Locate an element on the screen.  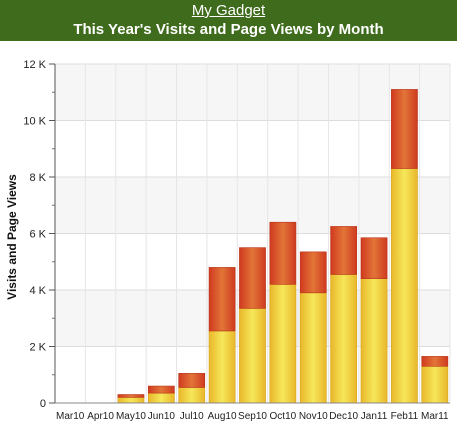
y-axis-title: Visits and Page Views is located at coordinates (12, 237).